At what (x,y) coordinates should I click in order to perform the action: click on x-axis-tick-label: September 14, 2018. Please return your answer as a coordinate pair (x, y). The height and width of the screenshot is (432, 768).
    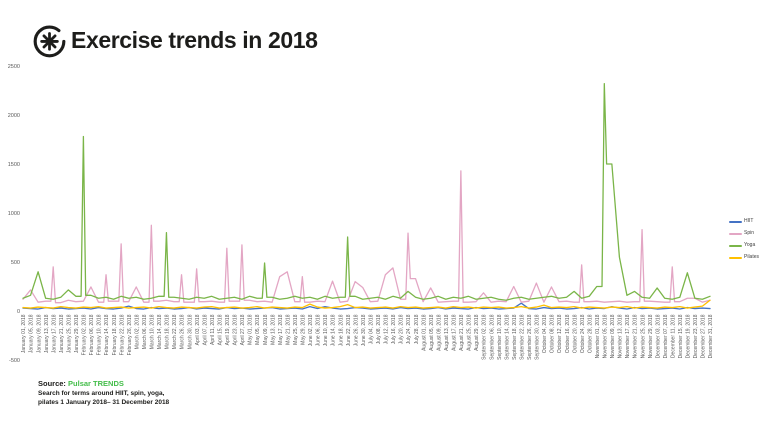
    Looking at the image, I should click on (507, 337).